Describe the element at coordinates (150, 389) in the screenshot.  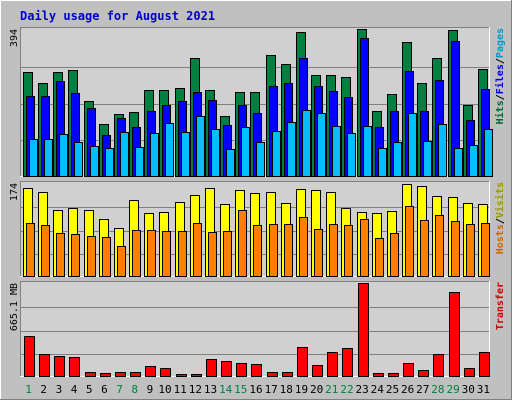
I see `day-label-9: 9` at that location.